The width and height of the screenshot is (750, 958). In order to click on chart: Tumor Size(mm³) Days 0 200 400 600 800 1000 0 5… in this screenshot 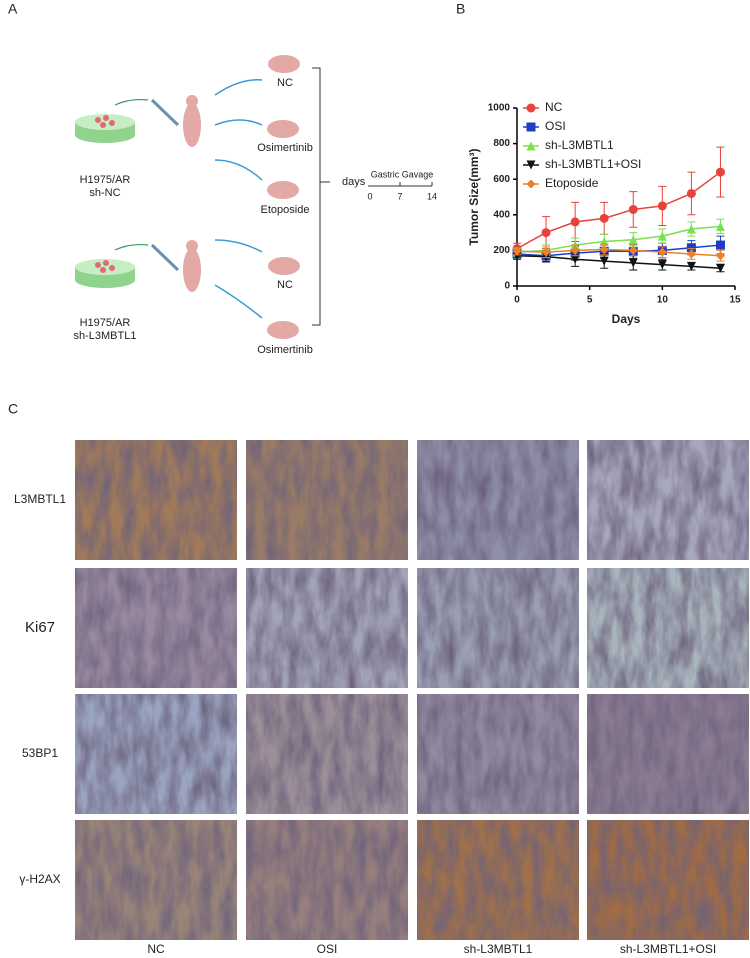, I will do `click(604, 213)`.